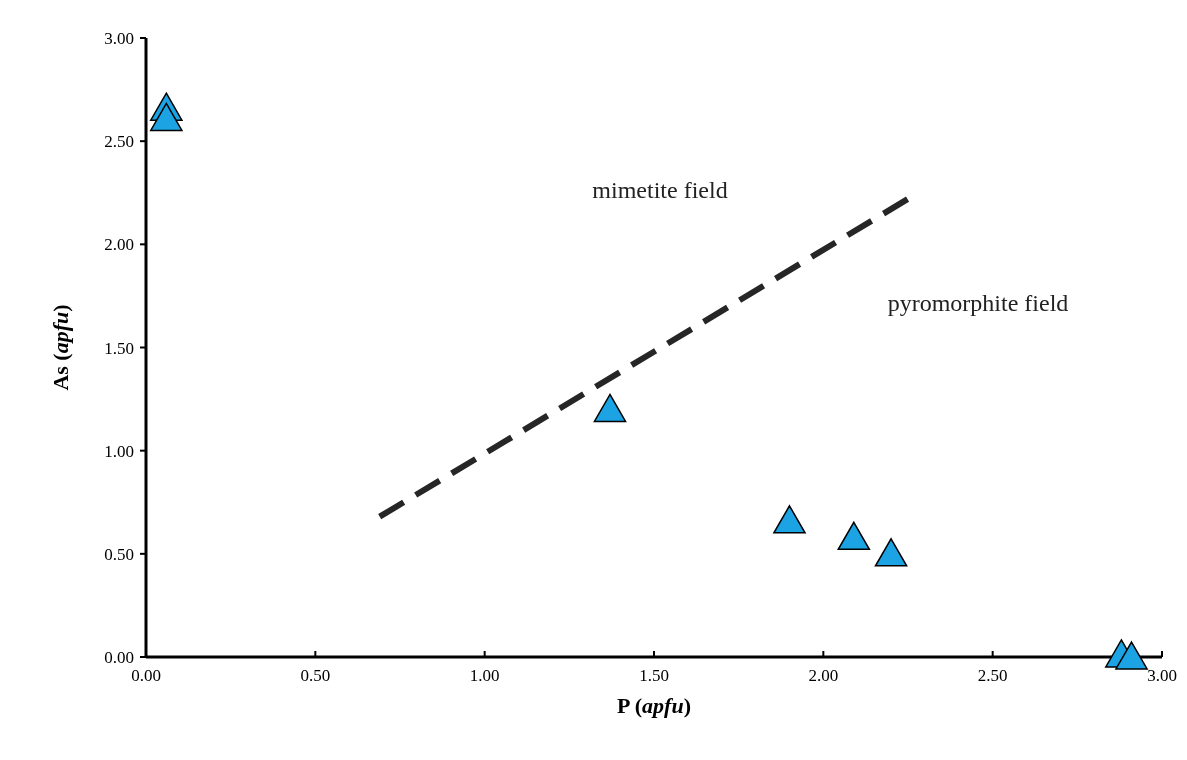  I want to click on annotation: mimetite field, so click(660, 189).